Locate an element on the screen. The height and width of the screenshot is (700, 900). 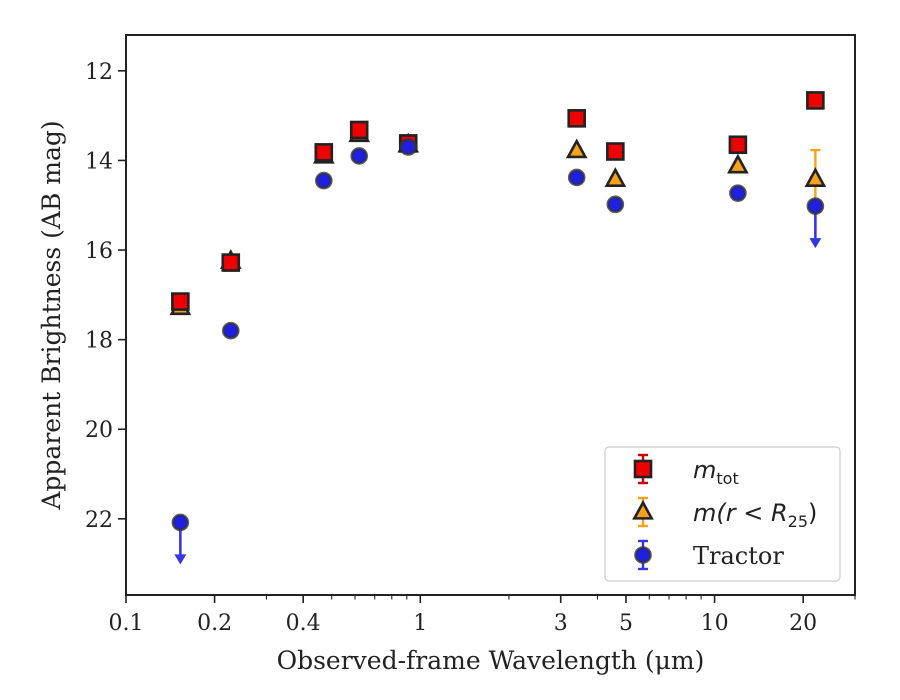
legend-entry: Tractor is located at coordinates (709, 555).